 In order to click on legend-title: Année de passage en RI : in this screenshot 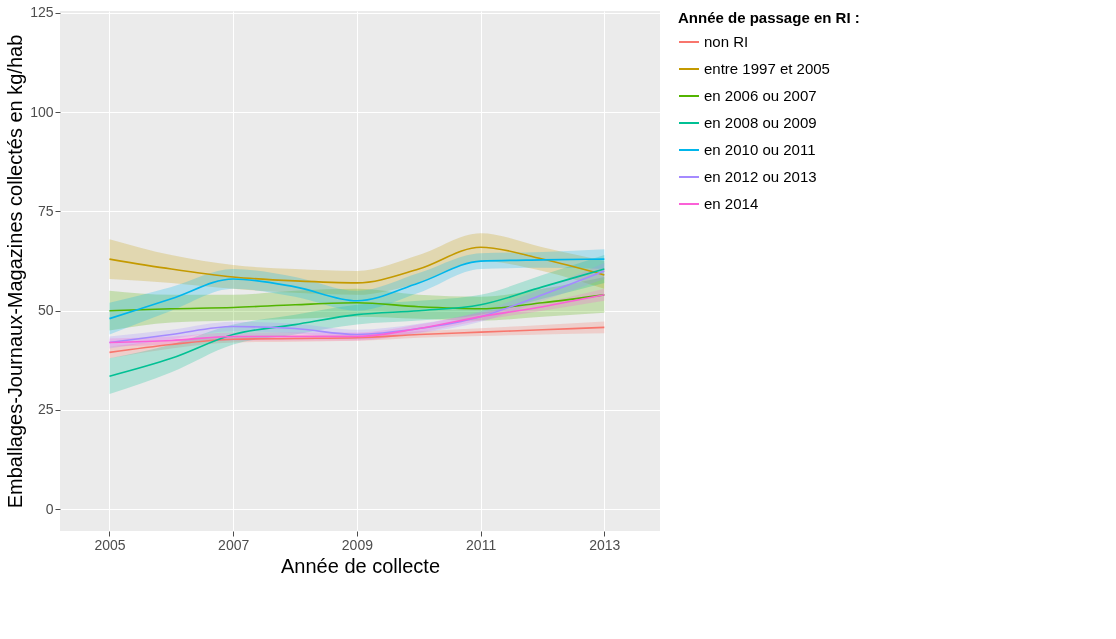, I will do `click(769, 17)`.